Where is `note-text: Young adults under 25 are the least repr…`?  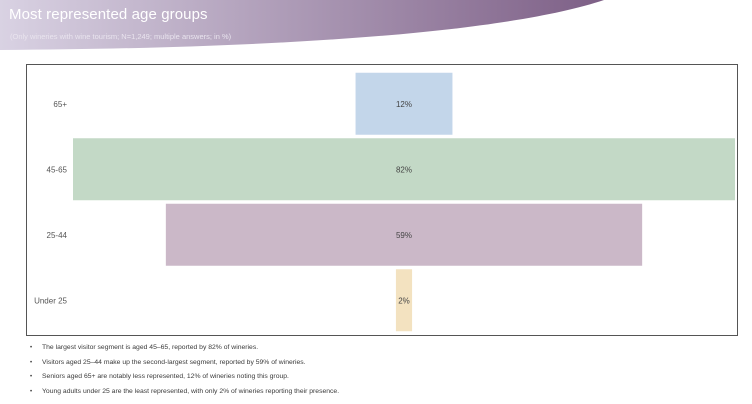 note-text: Young adults under 25 are the least repr… is located at coordinates (191, 391).